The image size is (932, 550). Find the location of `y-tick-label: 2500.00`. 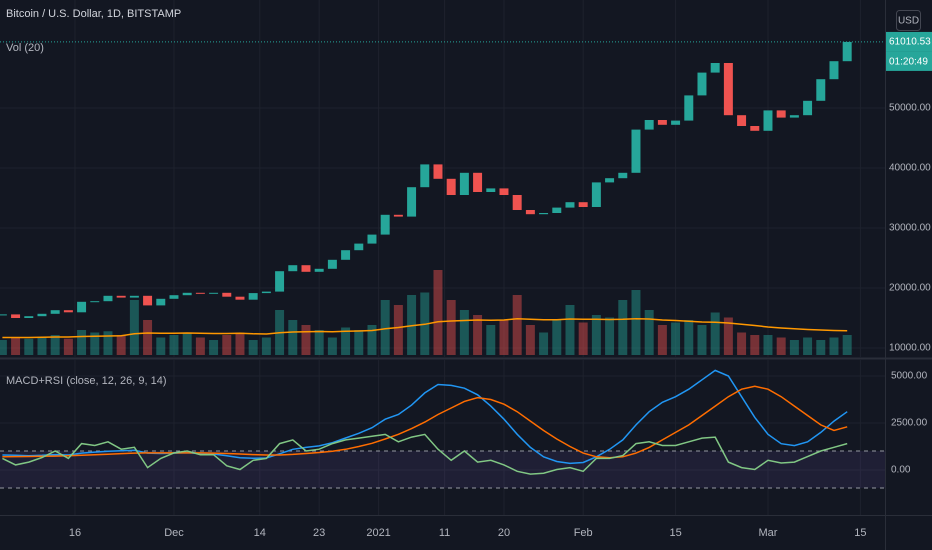

y-tick-label: 2500.00 is located at coordinates (909, 423).